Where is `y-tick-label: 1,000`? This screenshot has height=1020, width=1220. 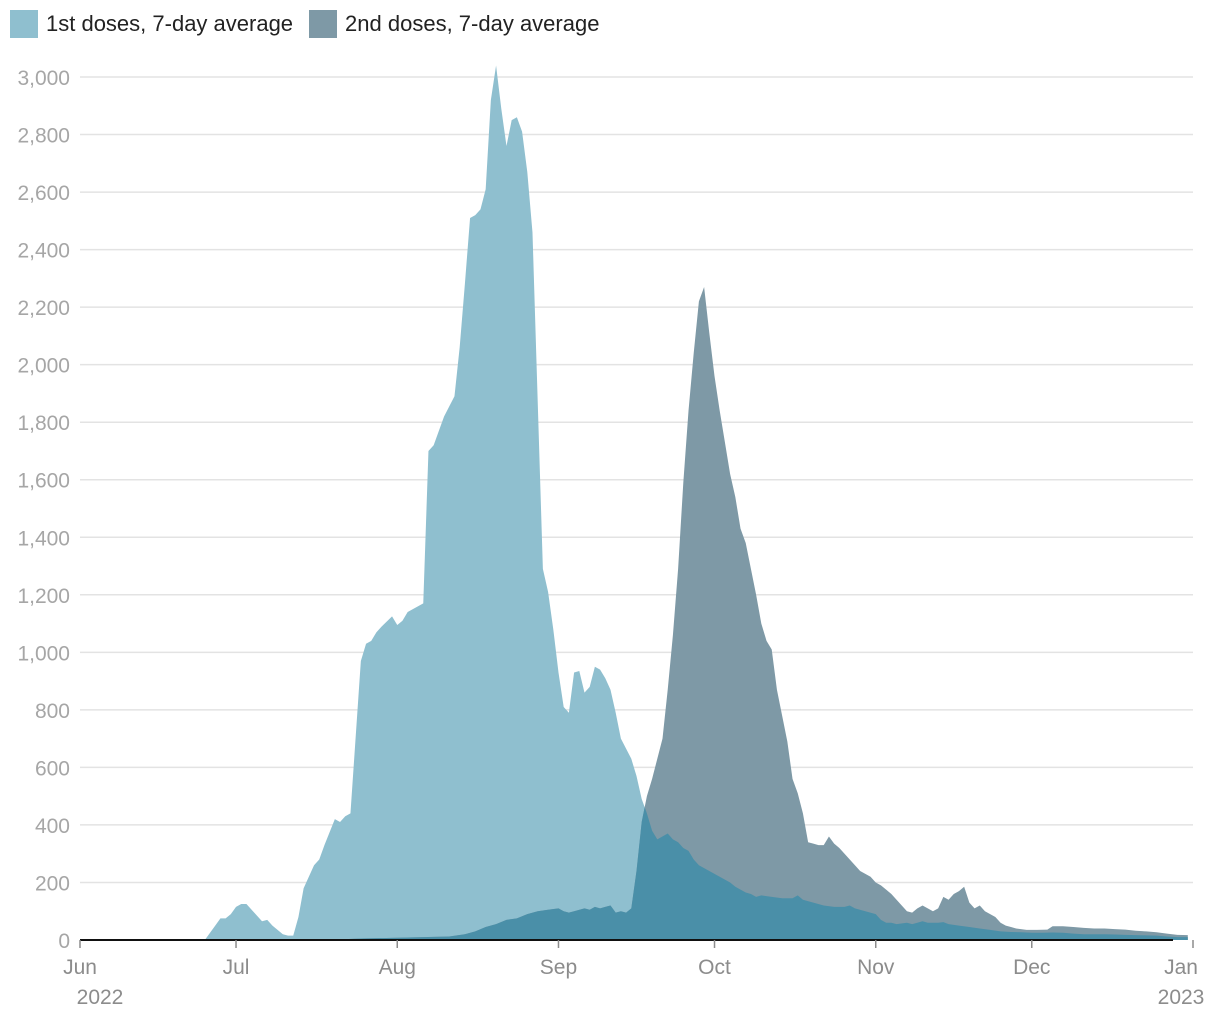 y-tick-label: 1,000 is located at coordinates (43, 653).